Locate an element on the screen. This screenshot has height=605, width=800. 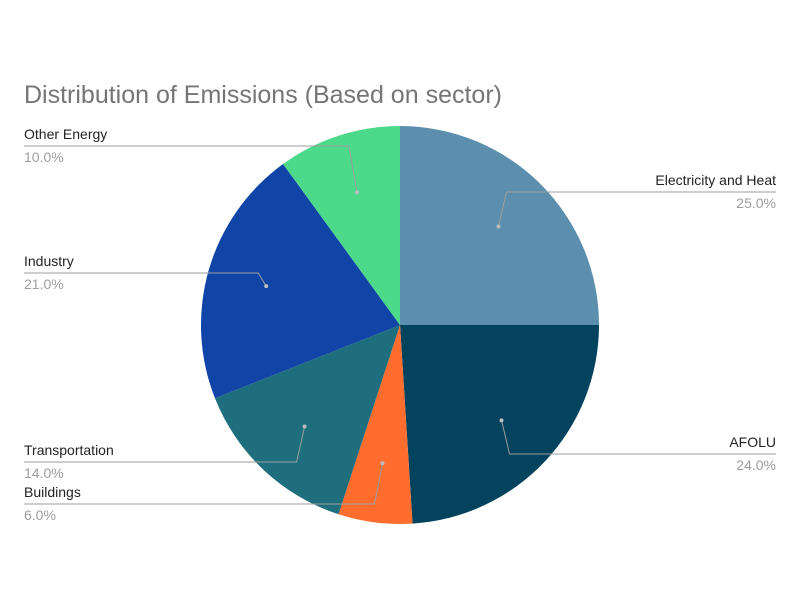
slice-value-afolu: 24.0% is located at coordinates (756, 465).